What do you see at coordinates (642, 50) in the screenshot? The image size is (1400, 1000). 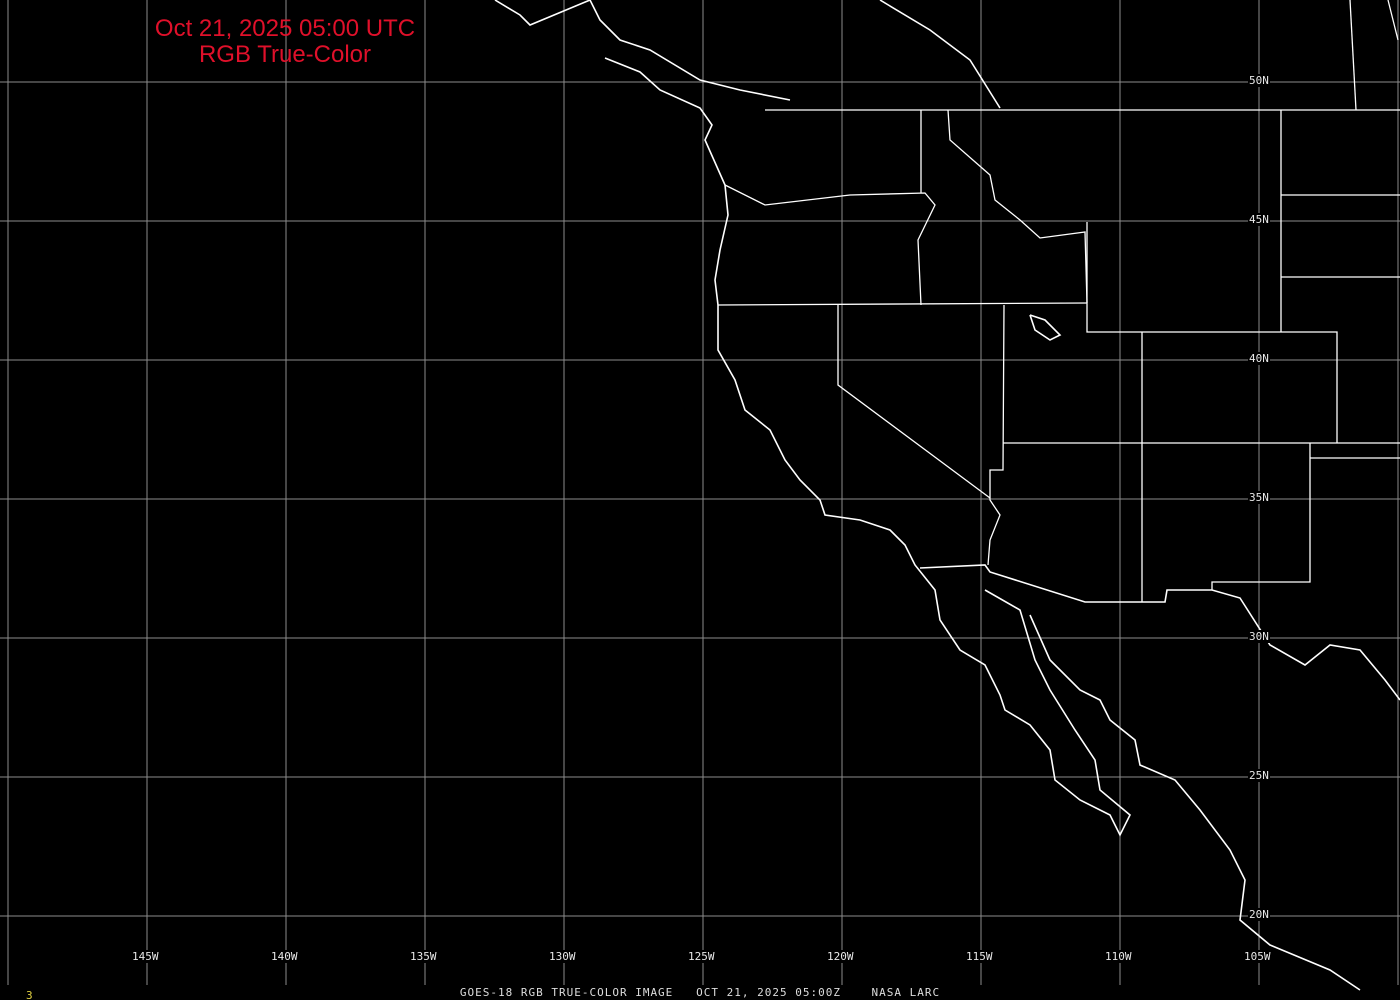 I see `bc-coast` at bounding box center [642, 50].